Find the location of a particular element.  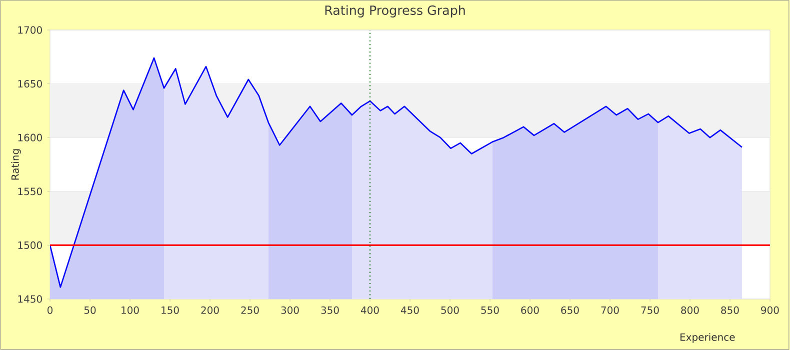

x-tick-label: 300 is located at coordinates (290, 310).